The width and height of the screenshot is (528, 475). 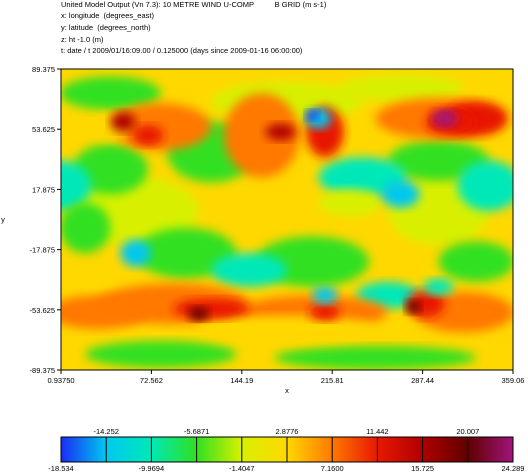 What do you see at coordinates (377, 431) in the screenshot?
I see `colorbar-label-top: 11.442` at bounding box center [377, 431].